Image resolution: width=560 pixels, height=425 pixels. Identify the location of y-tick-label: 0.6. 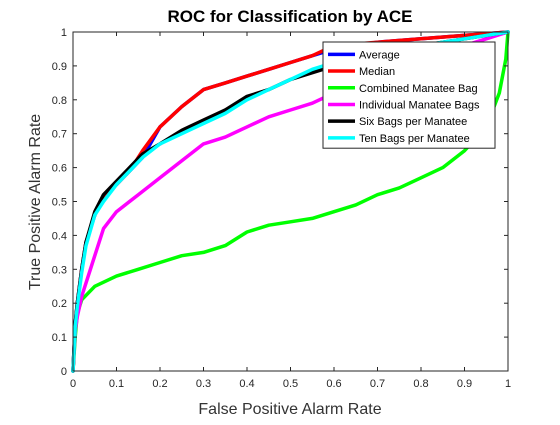
(59, 169).